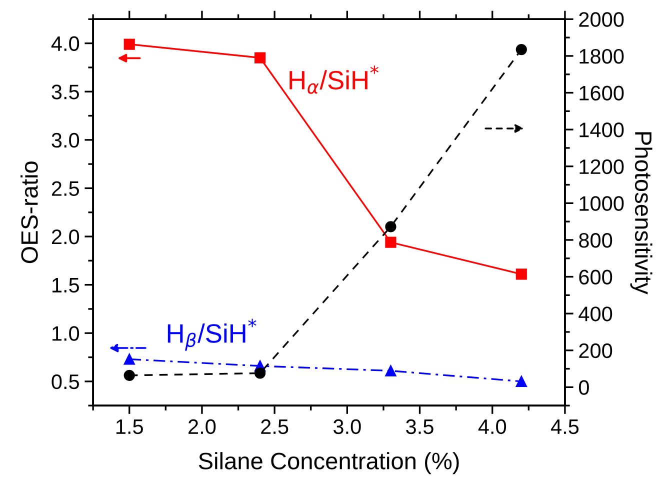 The image size is (660, 491). What do you see at coordinates (595, 240) in the screenshot?
I see `y2-tick-label: 800` at bounding box center [595, 240].